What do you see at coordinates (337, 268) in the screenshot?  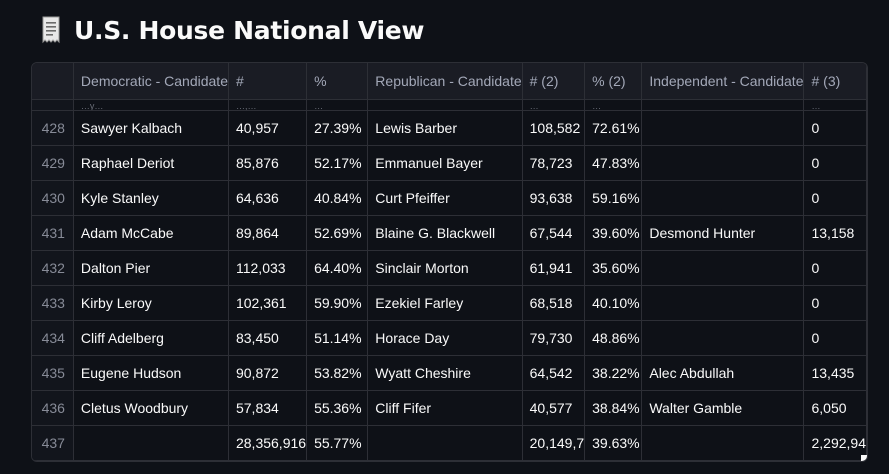 I see `table-cell: 64.40%` at bounding box center [337, 268].